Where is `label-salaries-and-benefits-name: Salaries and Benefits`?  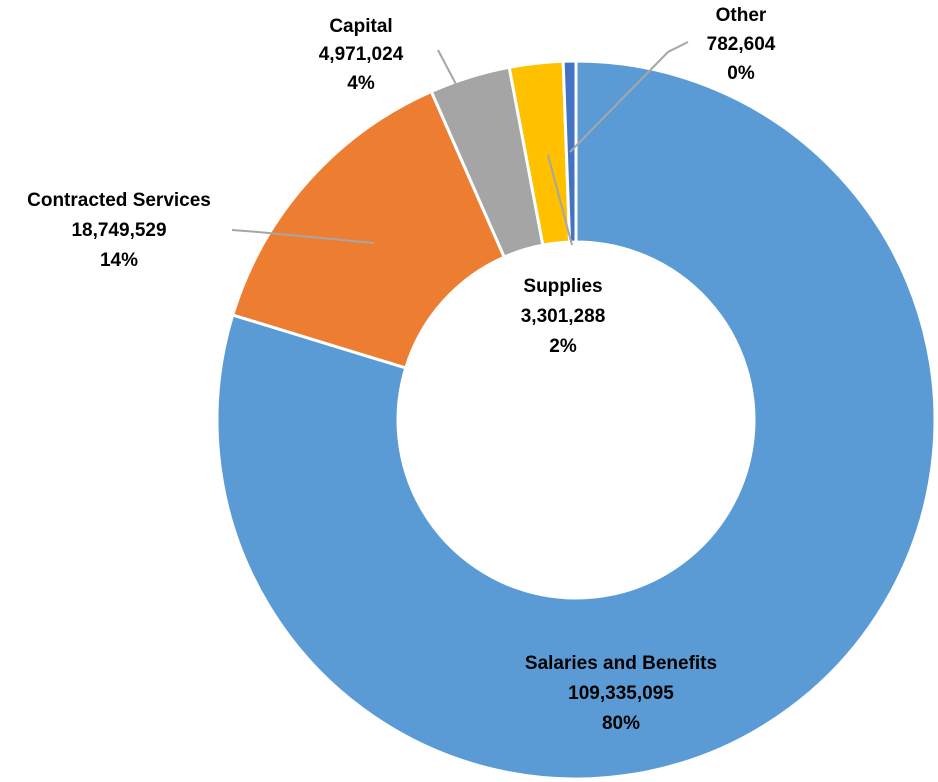
label-salaries-and-benefits-name: Salaries and Benefits is located at coordinates (621, 663).